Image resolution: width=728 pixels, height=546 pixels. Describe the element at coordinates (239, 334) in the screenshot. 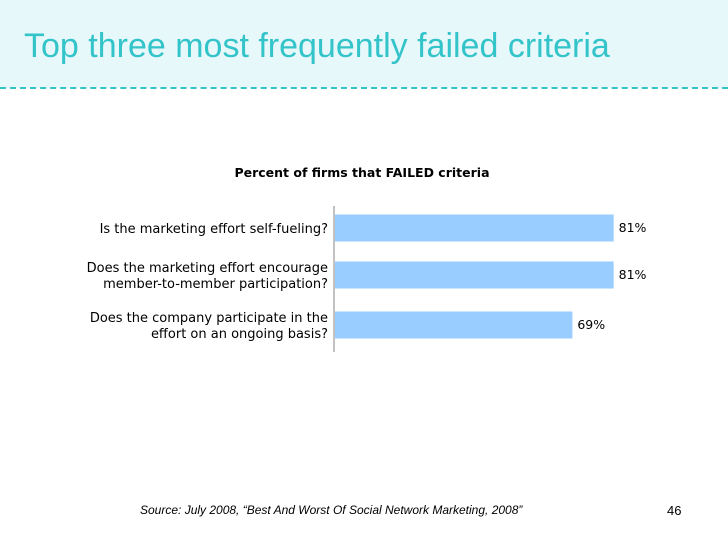

I see `category-label-line: effort on an ongoing basis?` at that location.